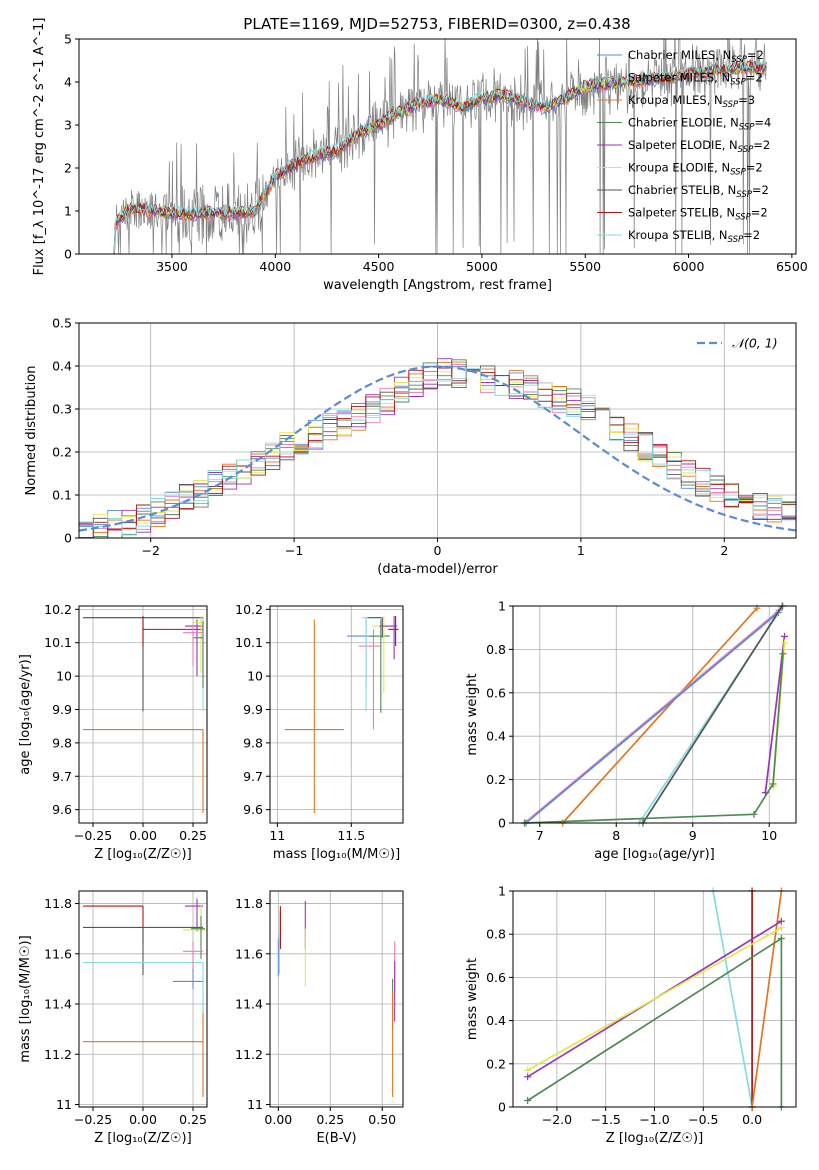 This screenshot has width=819, height=1170. What do you see at coordinates (253, 776) in the screenshot?
I see `y-tick-label: 9.7` at bounding box center [253, 776].